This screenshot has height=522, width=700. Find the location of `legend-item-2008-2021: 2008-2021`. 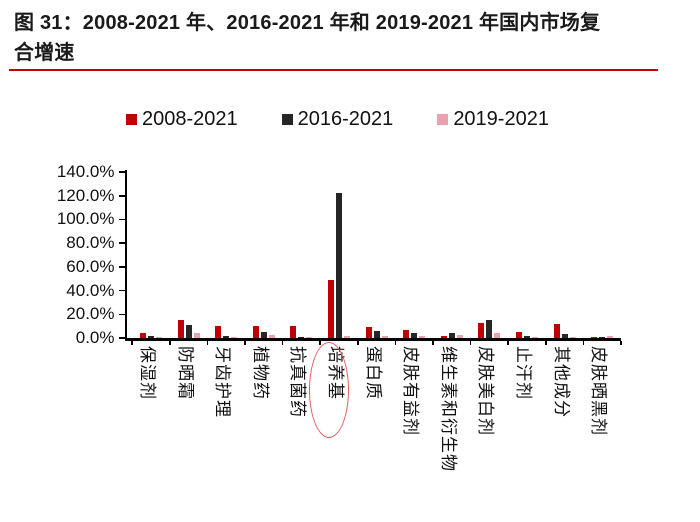

legend-item-2008-2021: 2008-2021 is located at coordinates (182, 119).